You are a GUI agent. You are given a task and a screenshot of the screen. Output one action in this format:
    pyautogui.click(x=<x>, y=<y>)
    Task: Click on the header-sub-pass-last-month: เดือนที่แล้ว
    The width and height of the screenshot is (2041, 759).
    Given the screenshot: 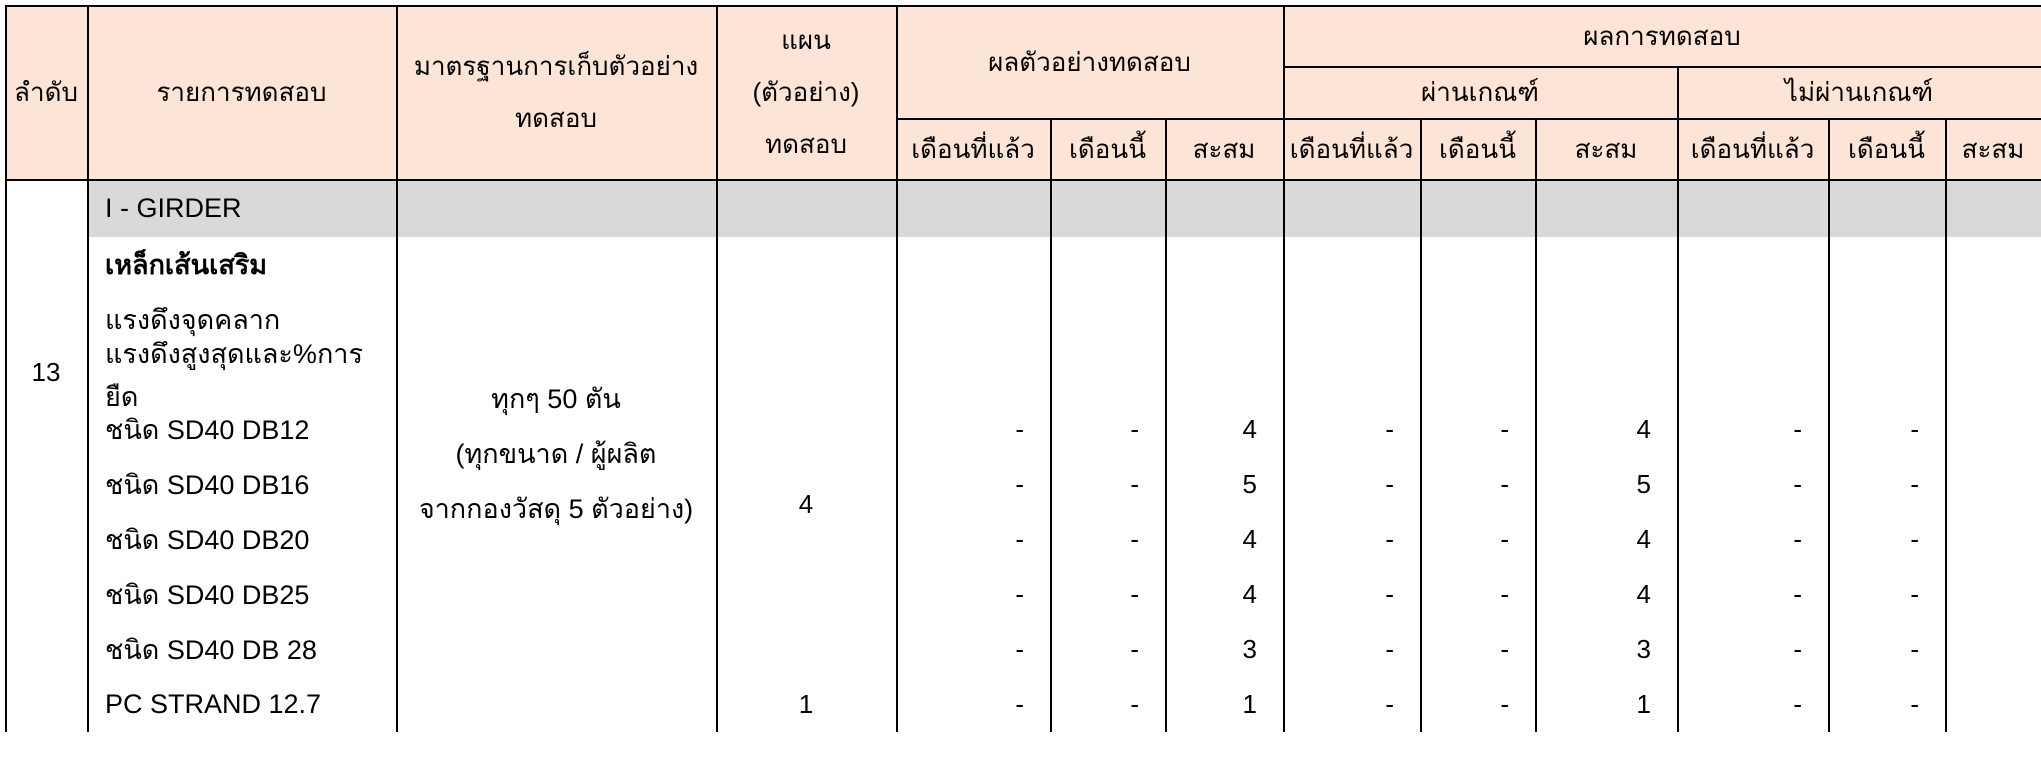 What is the action you would take?
    pyautogui.click(x=1351, y=148)
    